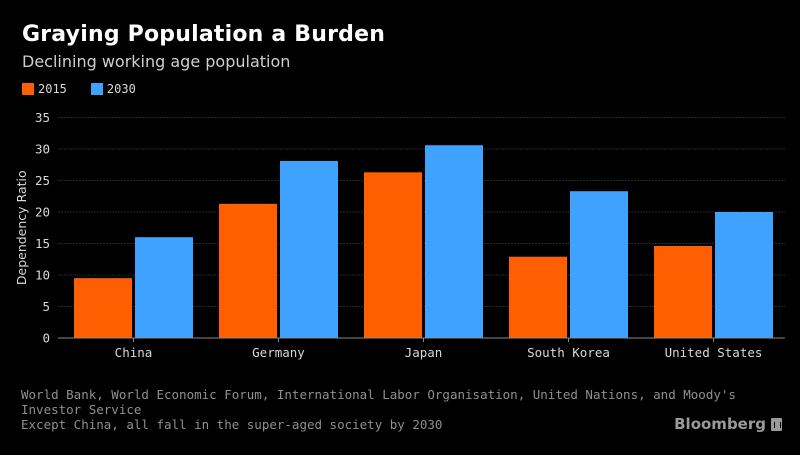  I want to click on y-tick-label: 30, so click(42, 149).